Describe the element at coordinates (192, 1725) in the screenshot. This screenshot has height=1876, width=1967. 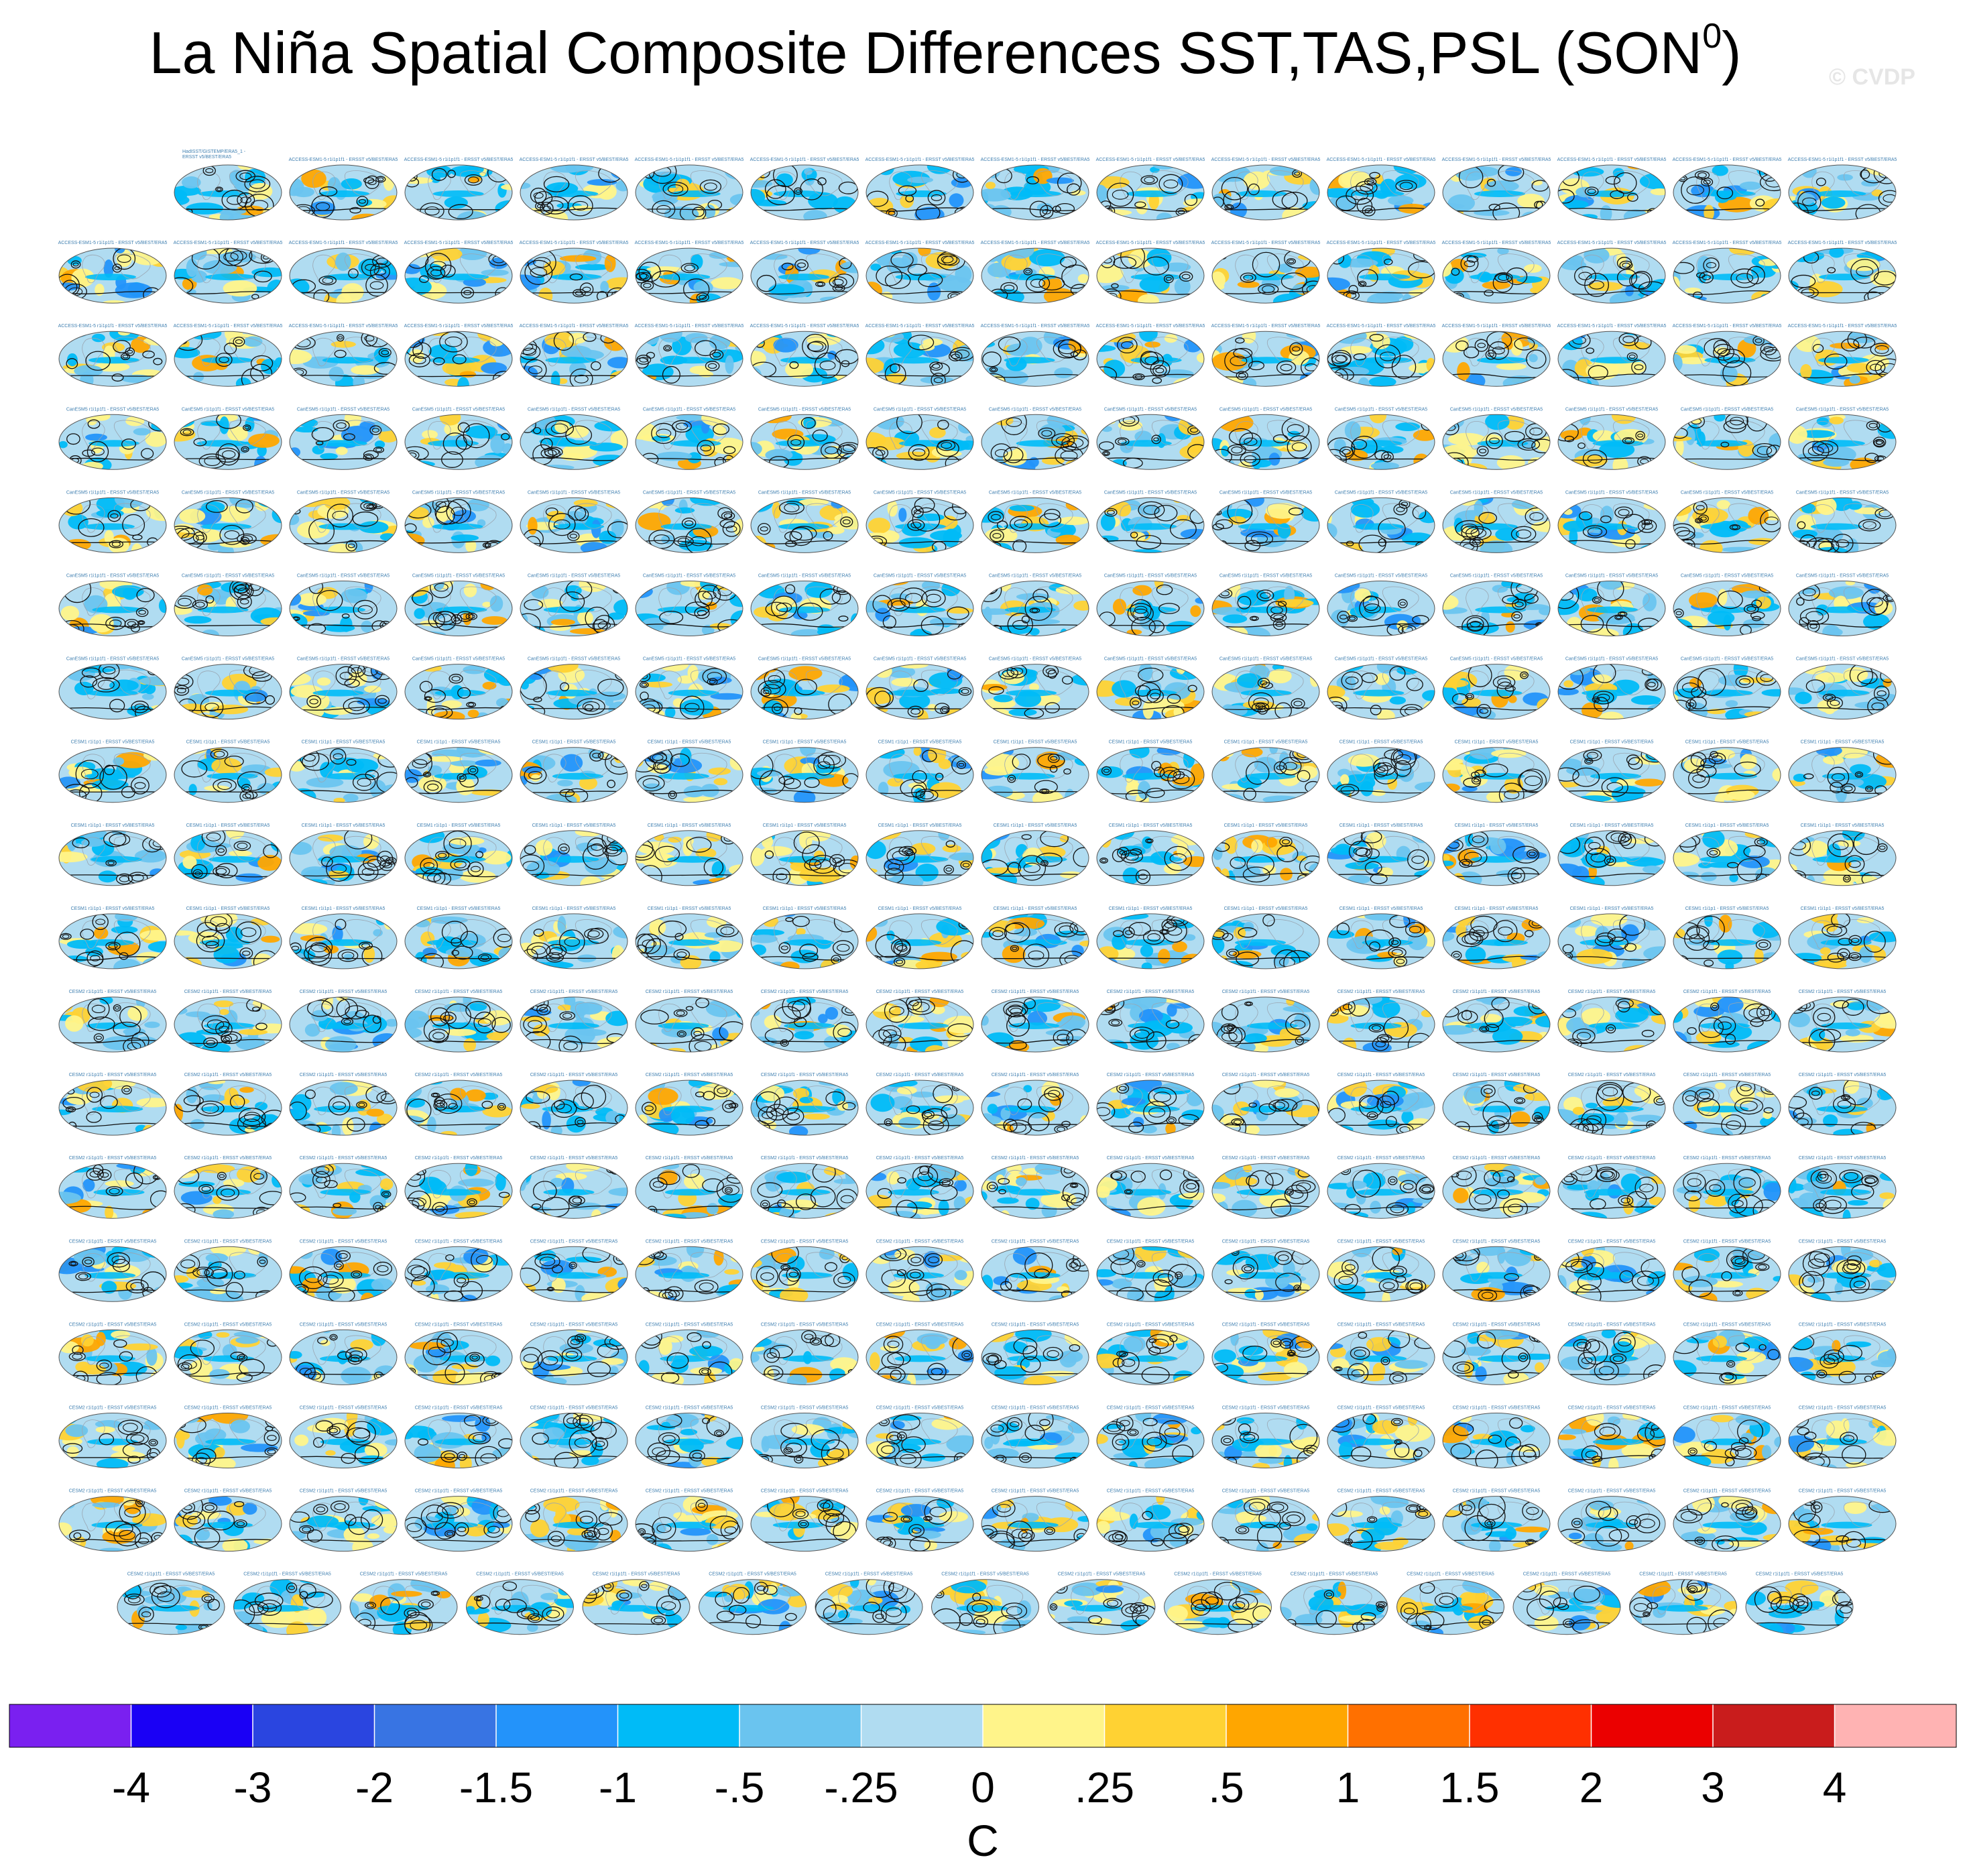
I see `colorbar-segment` at that location.